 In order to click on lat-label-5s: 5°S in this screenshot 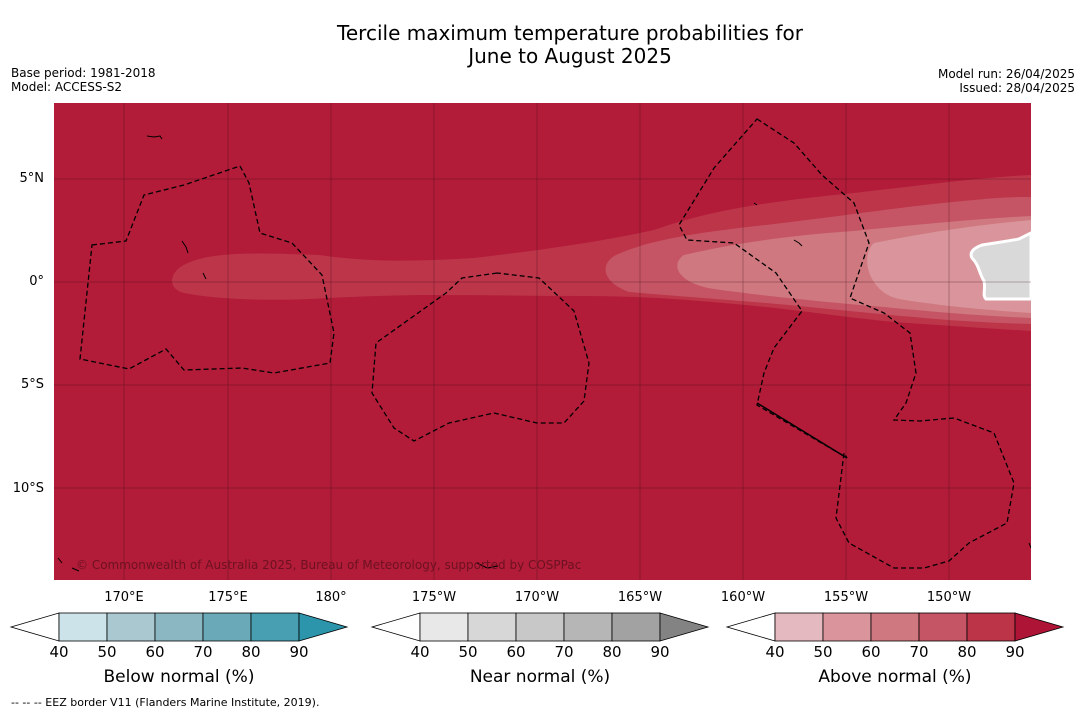, I will do `click(32, 384)`.